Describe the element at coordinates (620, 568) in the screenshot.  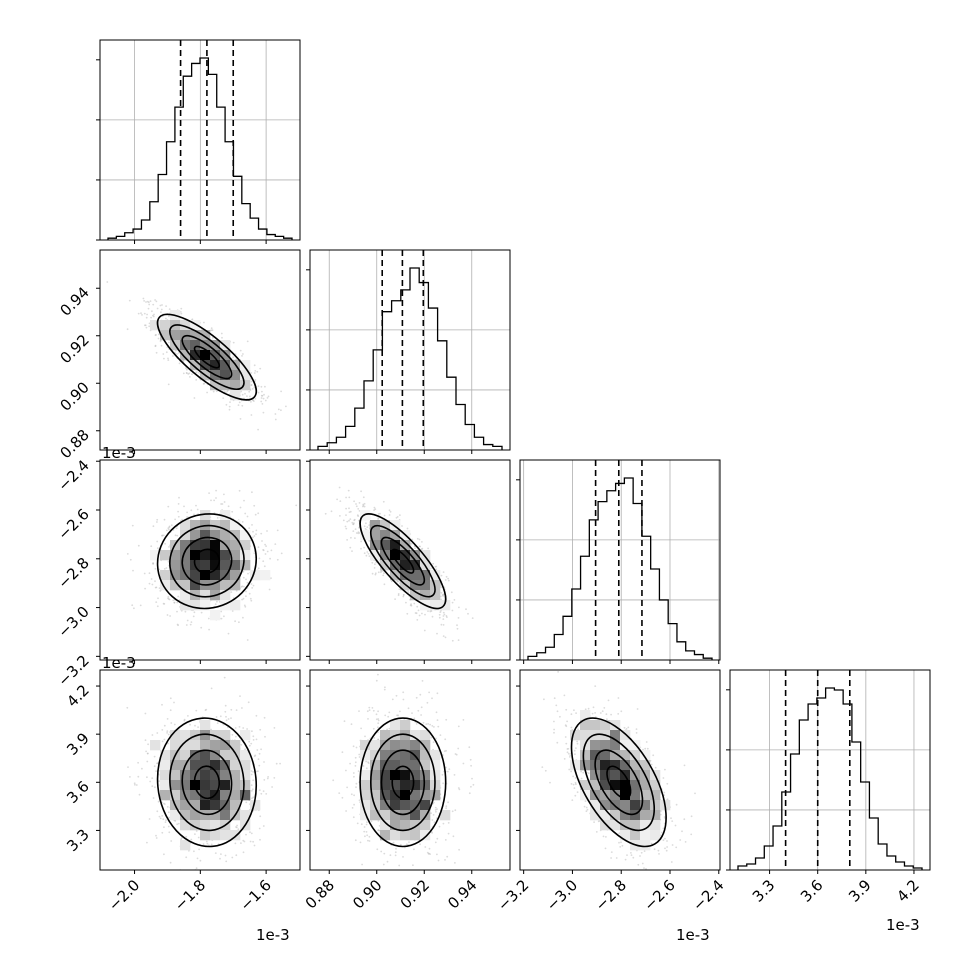
I see `histogram-step` at that location.